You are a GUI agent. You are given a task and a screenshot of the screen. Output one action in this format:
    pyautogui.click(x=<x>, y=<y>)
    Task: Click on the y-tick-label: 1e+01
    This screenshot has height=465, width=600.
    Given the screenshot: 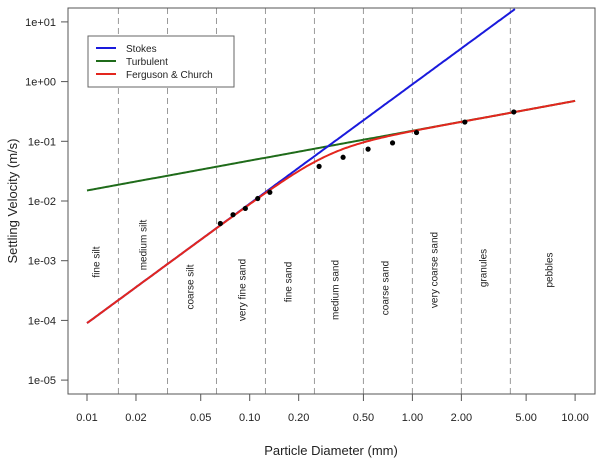 What is the action you would take?
    pyautogui.click(x=40, y=23)
    